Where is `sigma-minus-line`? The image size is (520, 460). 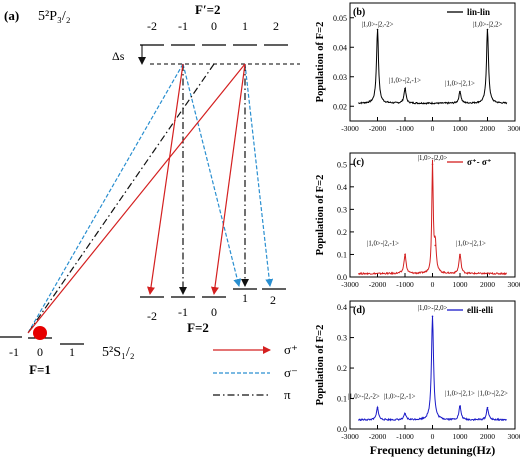
sigma-minus-line is located at coordinates (259, 175).